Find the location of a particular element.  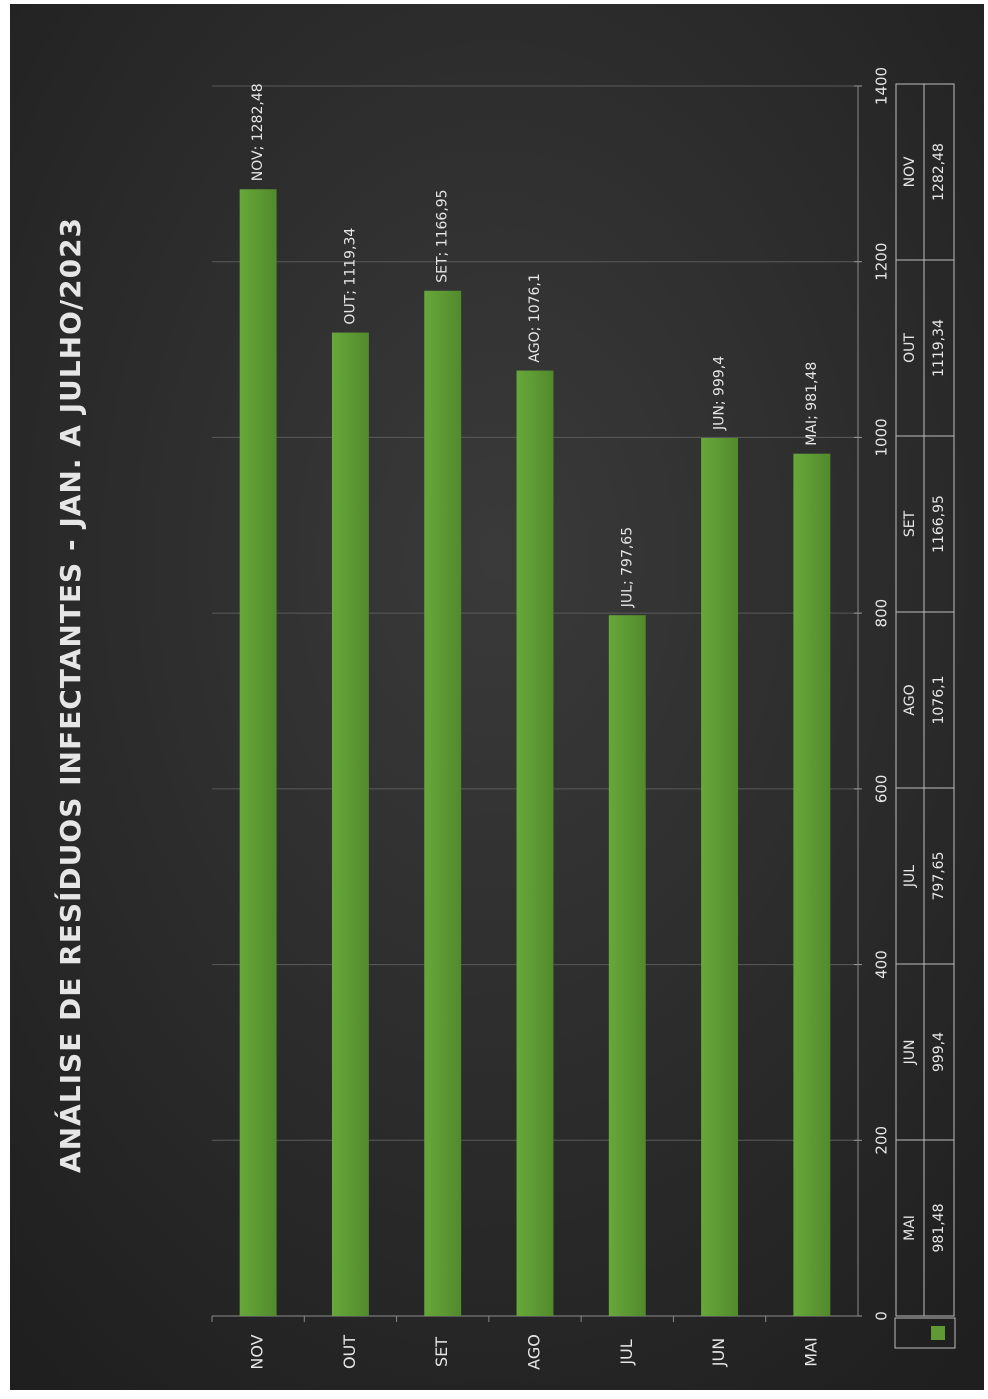

bar-set is located at coordinates (443, 803).